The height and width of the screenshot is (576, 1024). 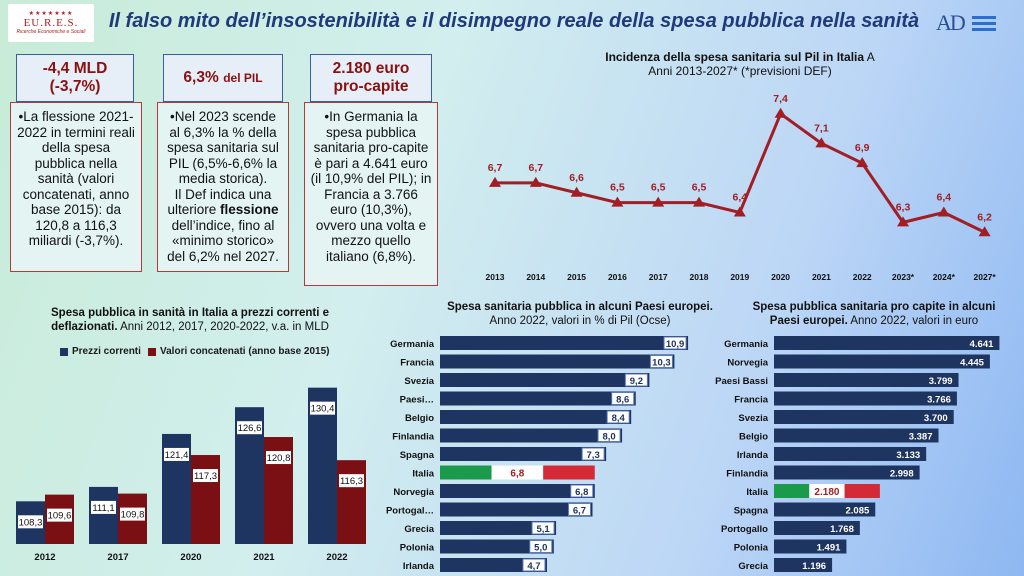 I want to click on procapite-bar-subtitle: Anno 2022, valori in euro, so click(x=914, y=321).